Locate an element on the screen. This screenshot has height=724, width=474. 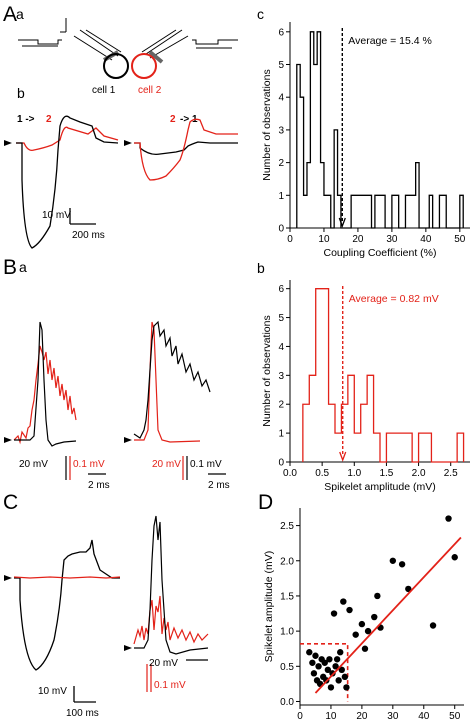
cell-2-icon is located at coordinates (144, 66).